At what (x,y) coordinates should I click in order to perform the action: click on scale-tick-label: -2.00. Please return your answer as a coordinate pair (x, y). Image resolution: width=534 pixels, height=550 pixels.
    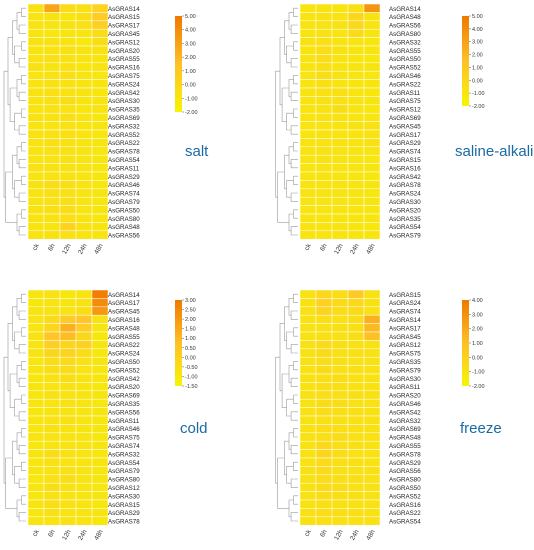
    Looking at the image, I should click on (478, 387).